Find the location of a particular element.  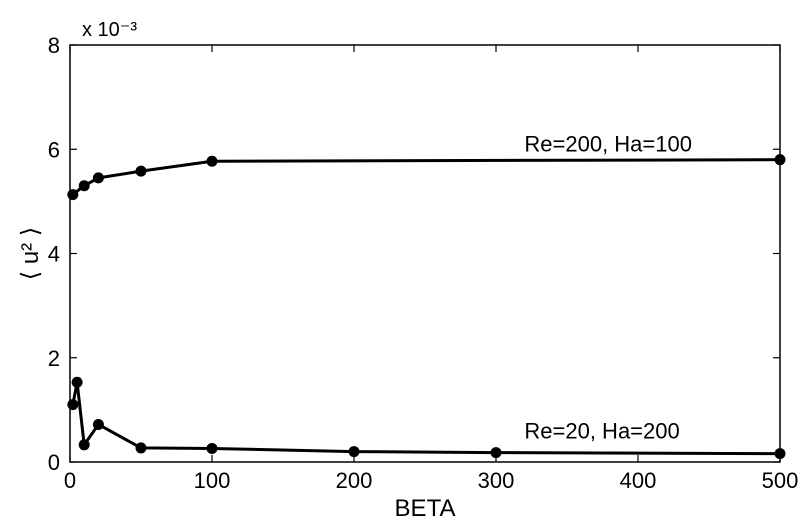

x-axis-label: BETA is located at coordinates (425, 508).